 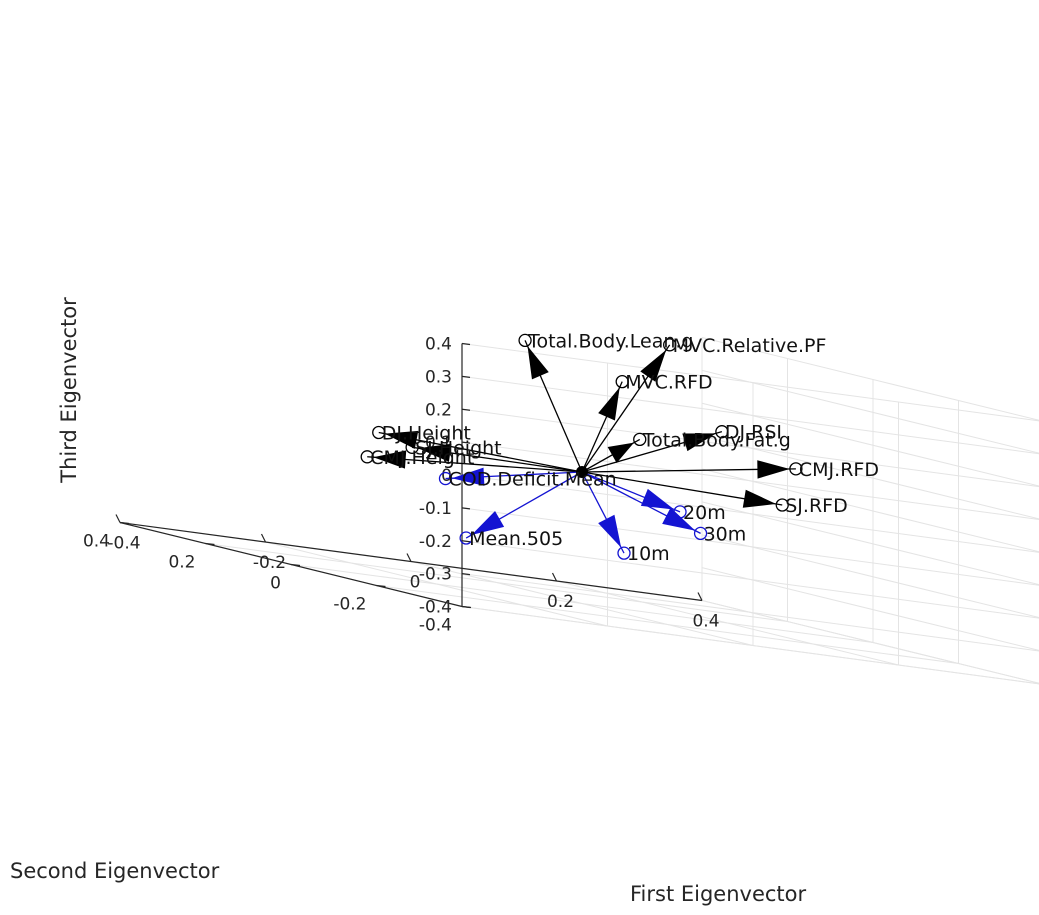 I want to click on vector-label: SJ.RFD, so click(x=816, y=506).